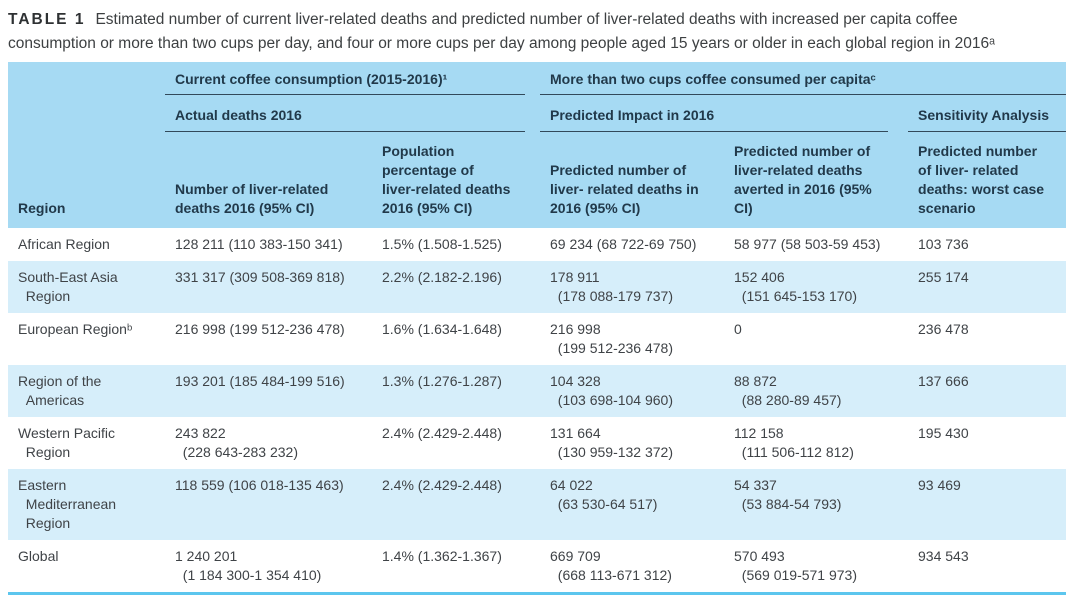  Describe the element at coordinates (259, 485) in the screenshot. I see `deaths-cell: 118 559 (106 018-135 463)` at that location.